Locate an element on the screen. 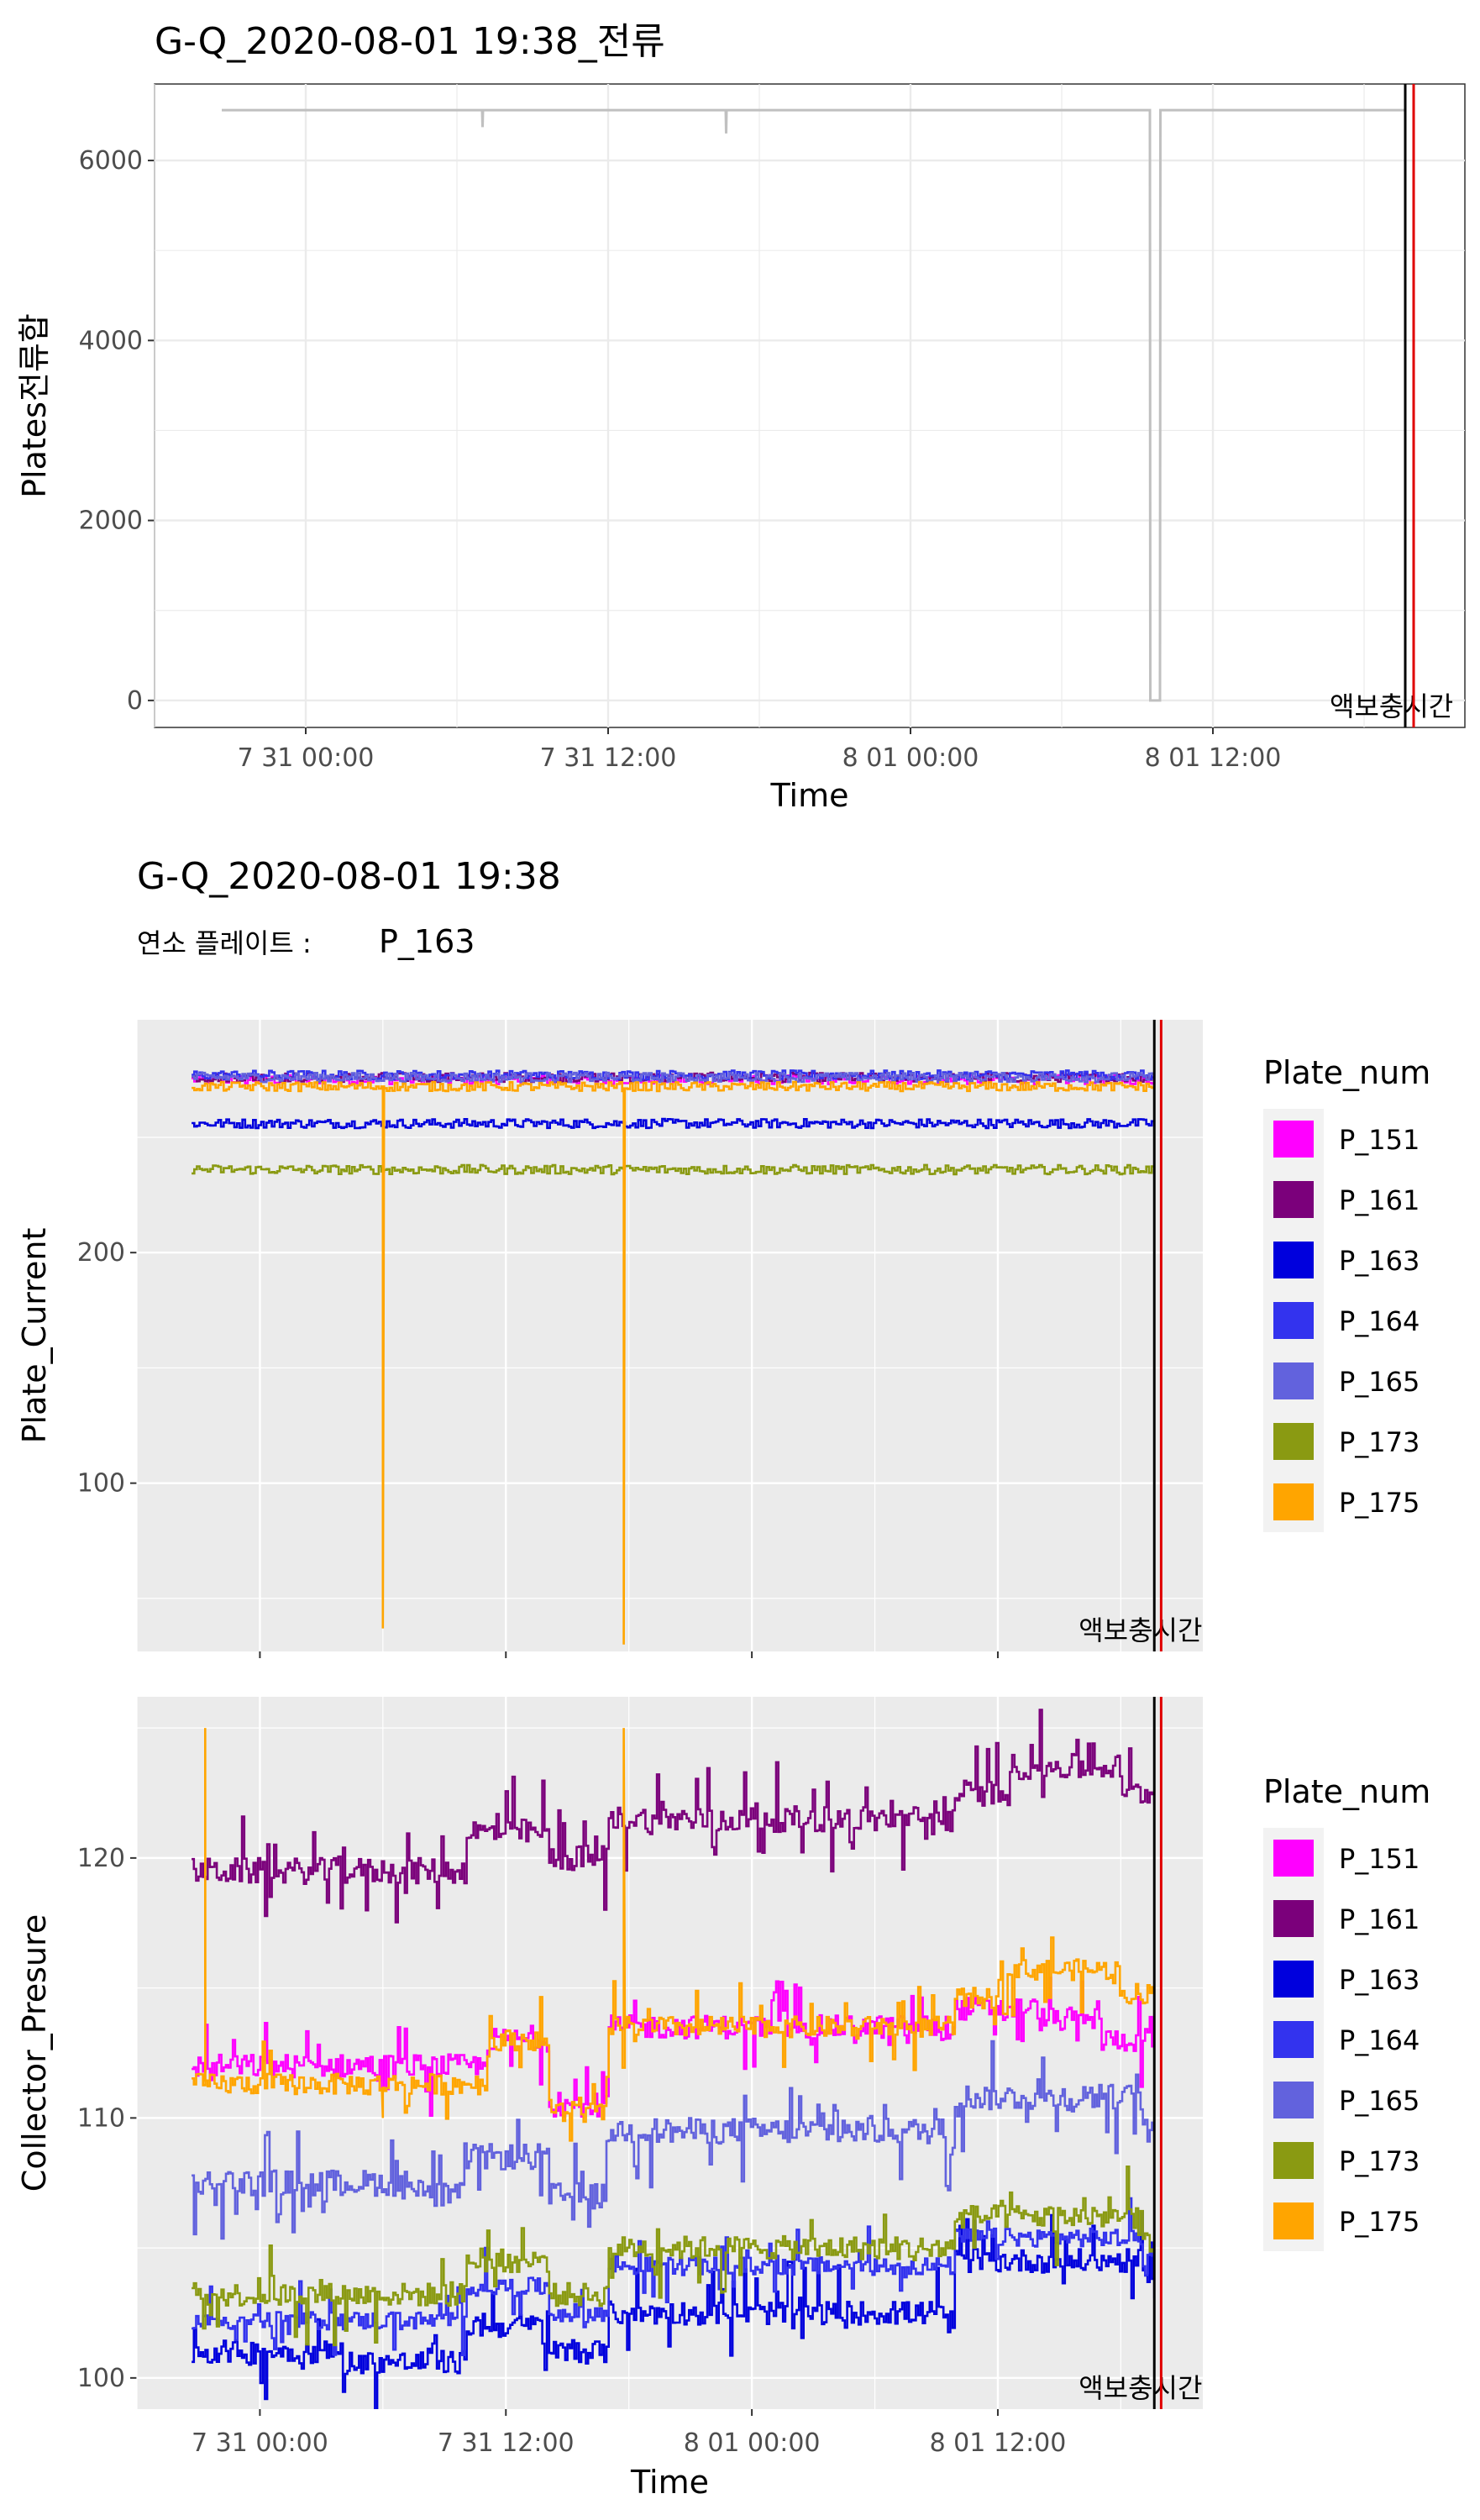  y-tick-label: 6000 is located at coordinates (111, 161).